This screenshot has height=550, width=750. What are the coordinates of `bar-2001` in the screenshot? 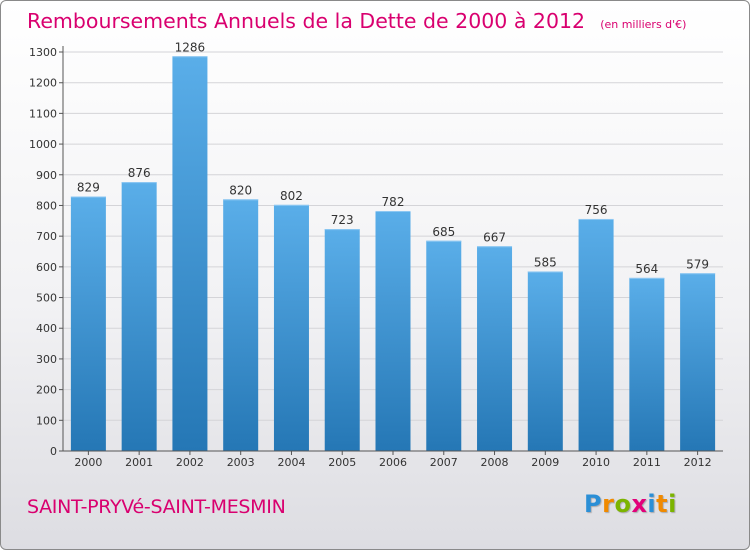 It's located at (139, 317).